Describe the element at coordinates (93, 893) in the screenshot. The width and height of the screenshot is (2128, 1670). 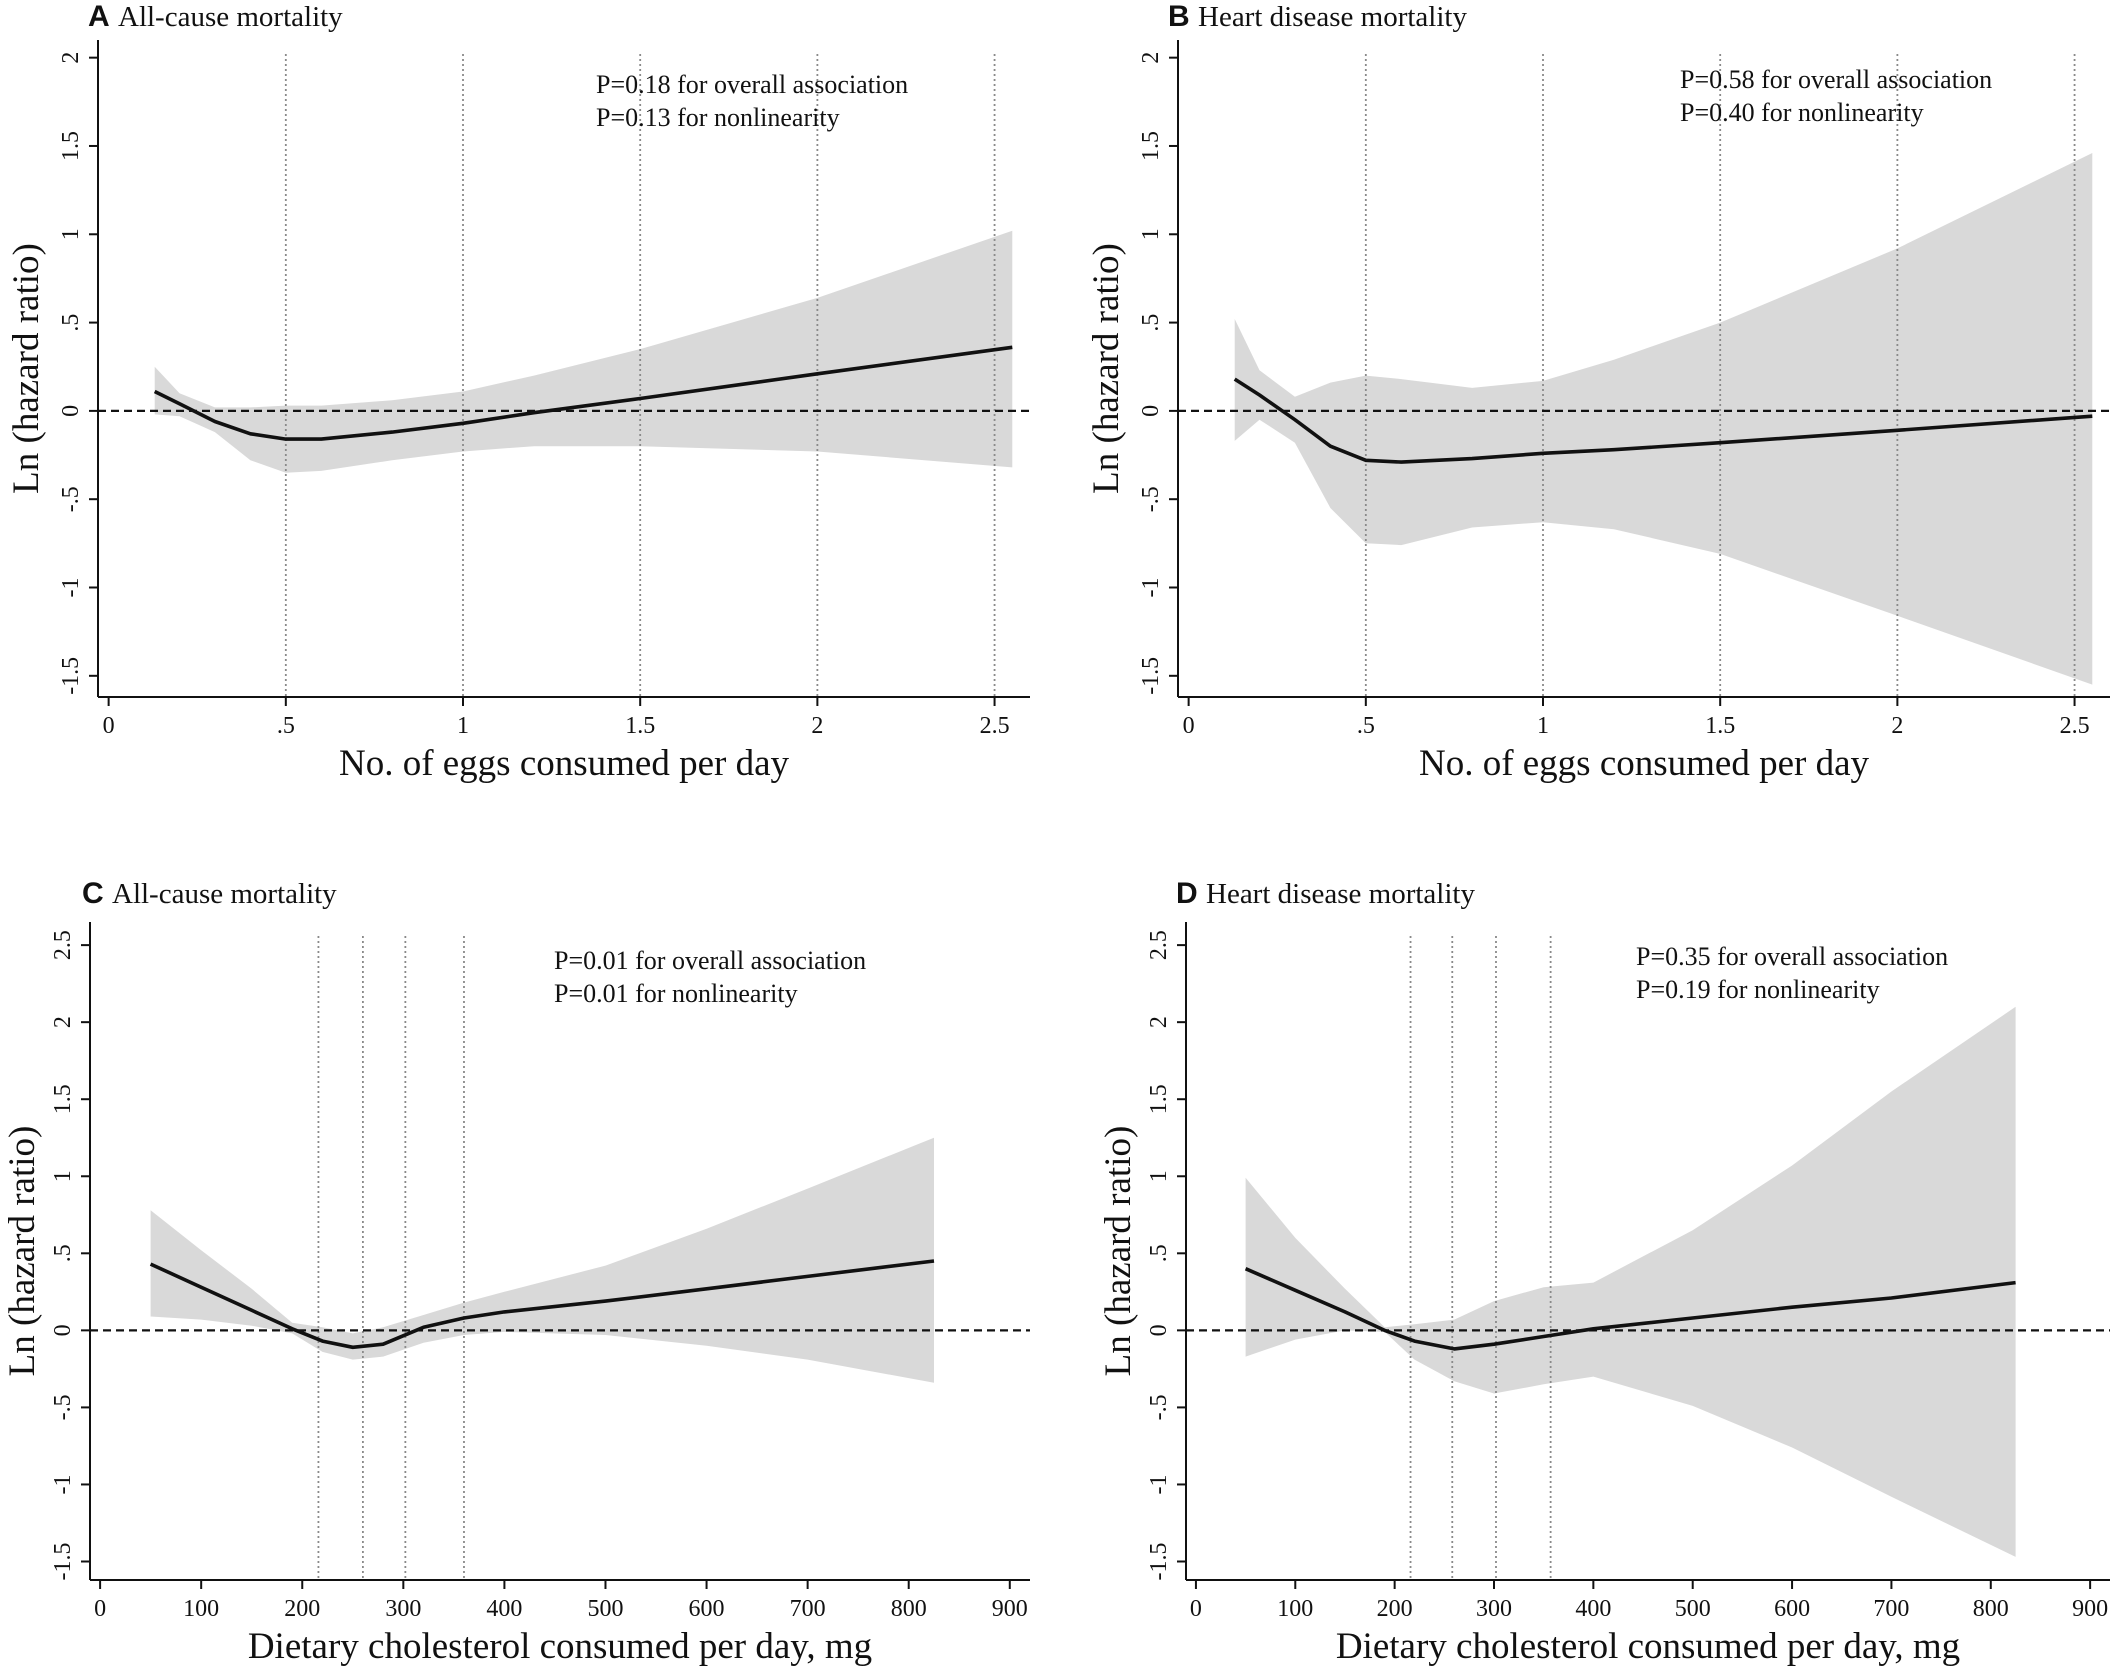
I see `panel-letter: C` at that location.